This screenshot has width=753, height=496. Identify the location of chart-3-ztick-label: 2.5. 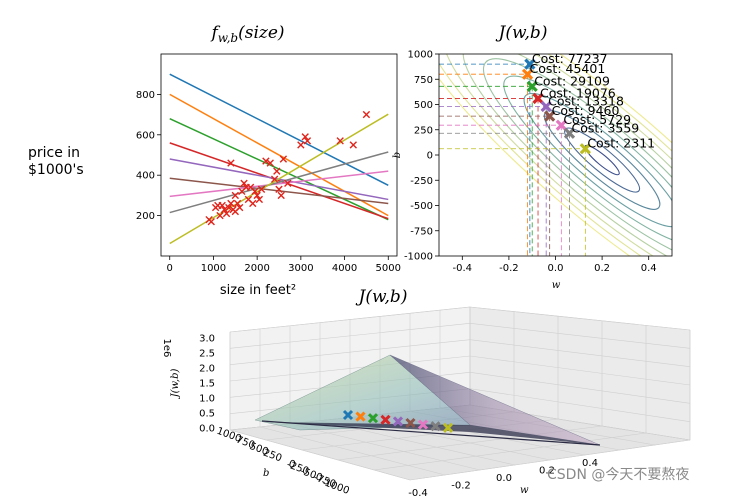
(207, 354).